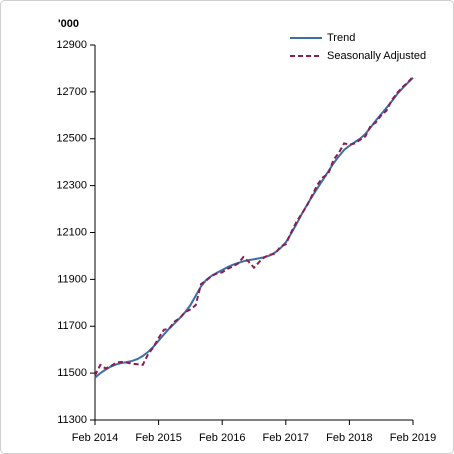 The width and height of the screenshot is (454, 454). Describe the element at coordinates (71, 45) in the screenshot. I see `y-tick-label: 12900` at that location.